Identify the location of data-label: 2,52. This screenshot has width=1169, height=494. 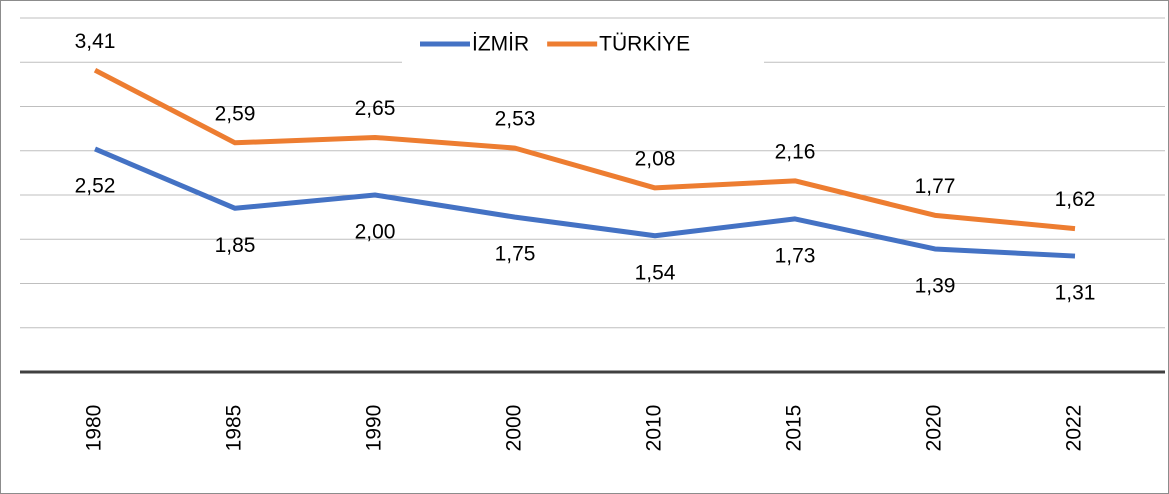
(95, 186).